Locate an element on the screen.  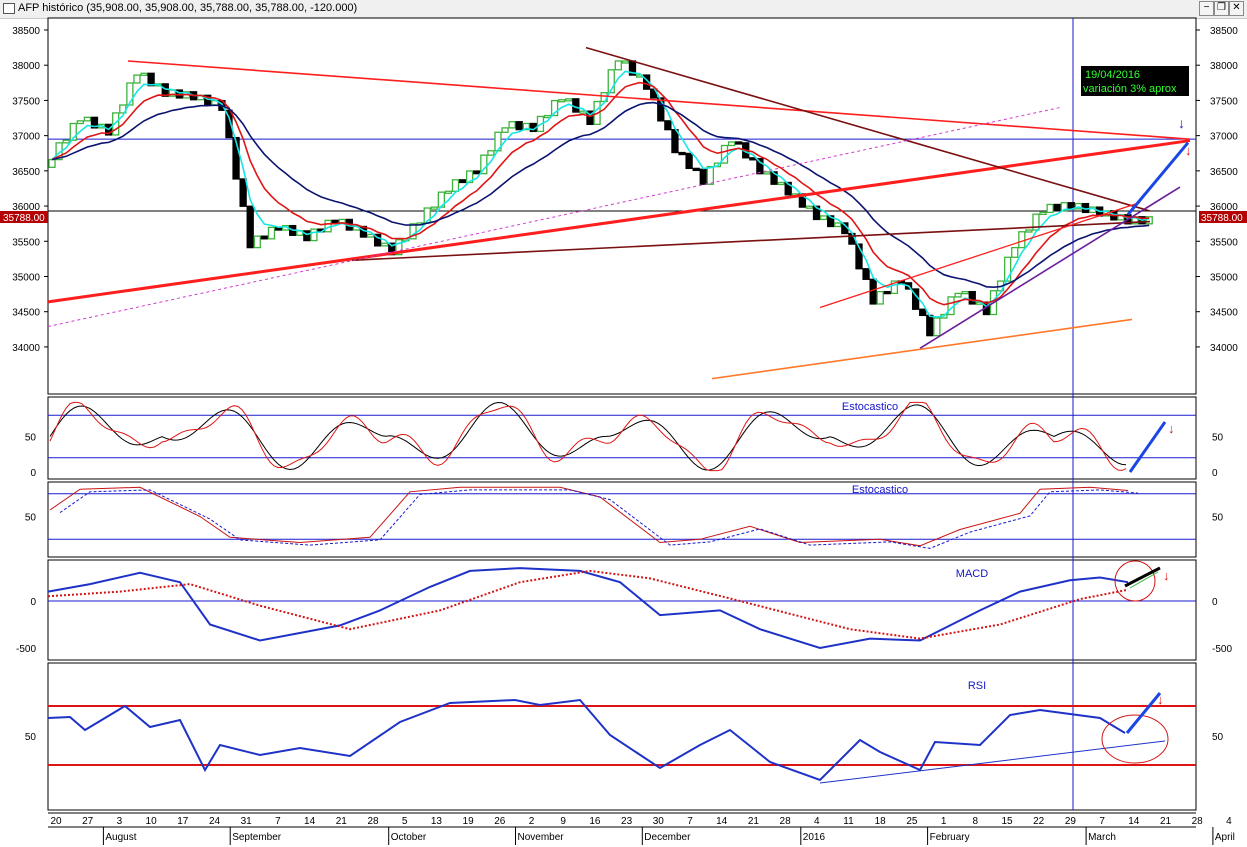
price-tick-left: 38000 is located at coordinates (26, 66).